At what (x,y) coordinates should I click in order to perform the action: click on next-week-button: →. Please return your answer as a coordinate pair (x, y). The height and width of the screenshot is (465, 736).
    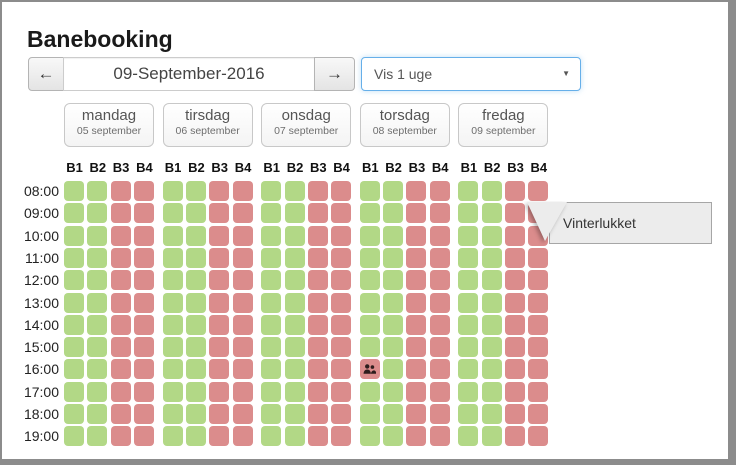
    Looking at the image, I should click on (334, 74).